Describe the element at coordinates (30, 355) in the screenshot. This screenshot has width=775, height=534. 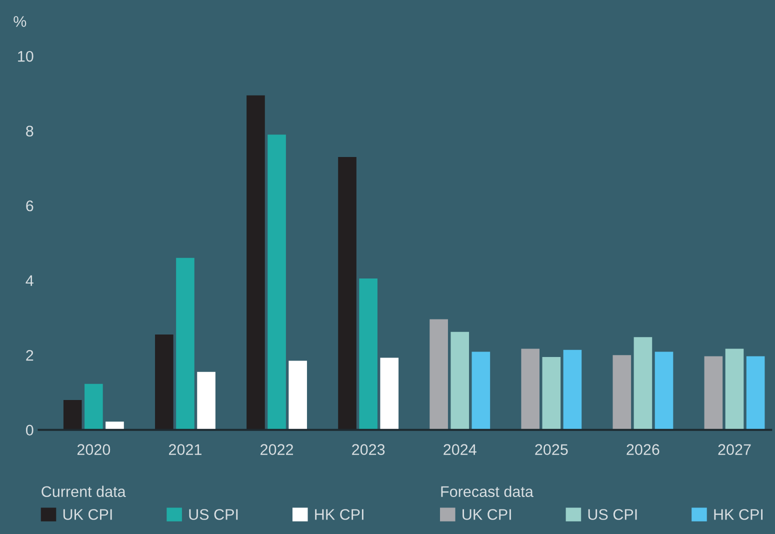
I see `y-tick-label: 2` at that location.